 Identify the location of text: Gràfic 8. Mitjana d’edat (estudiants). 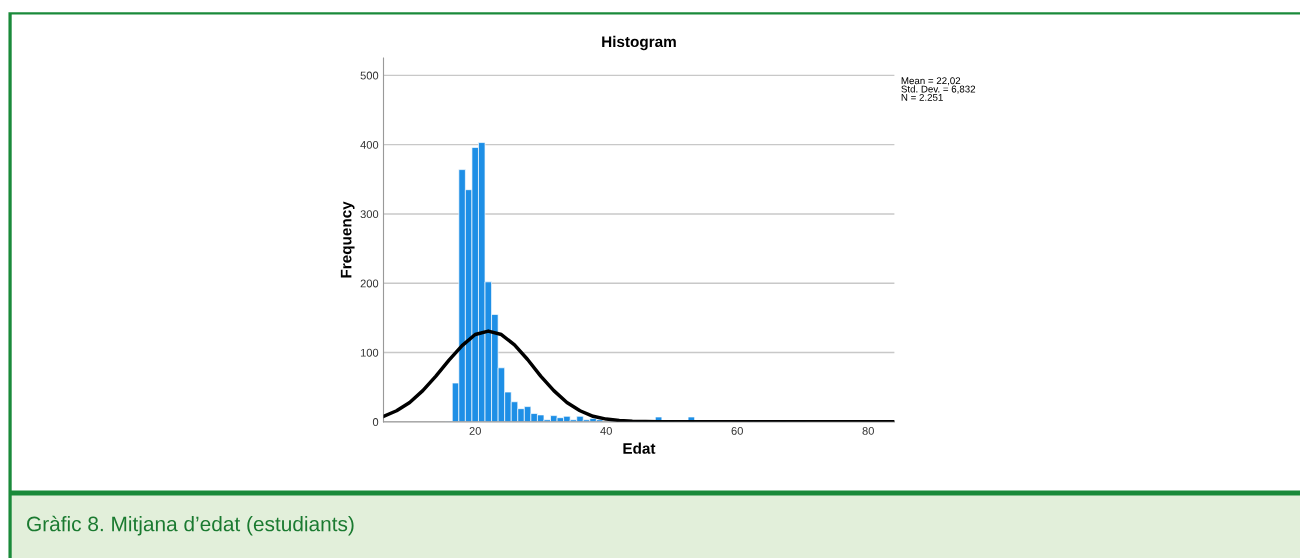
(190, 525).